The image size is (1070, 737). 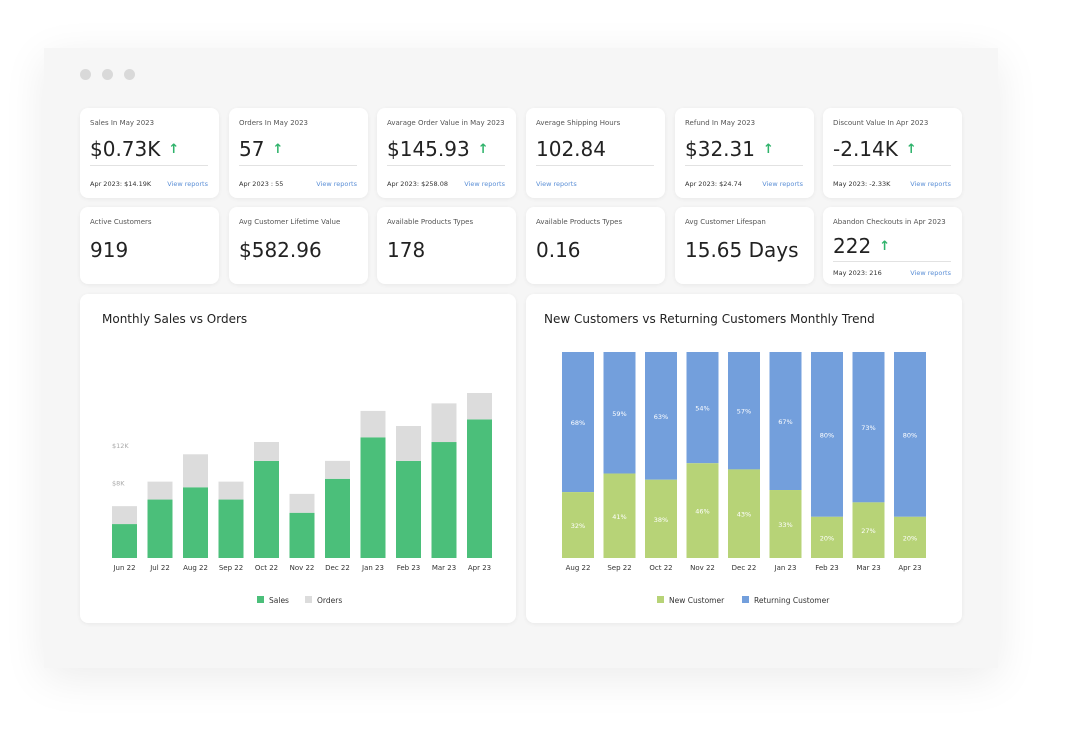 What do you see at coordinates (660, 599) in the screenshot?
I see `legend-swatch-new` at bounding box center [660, 599].